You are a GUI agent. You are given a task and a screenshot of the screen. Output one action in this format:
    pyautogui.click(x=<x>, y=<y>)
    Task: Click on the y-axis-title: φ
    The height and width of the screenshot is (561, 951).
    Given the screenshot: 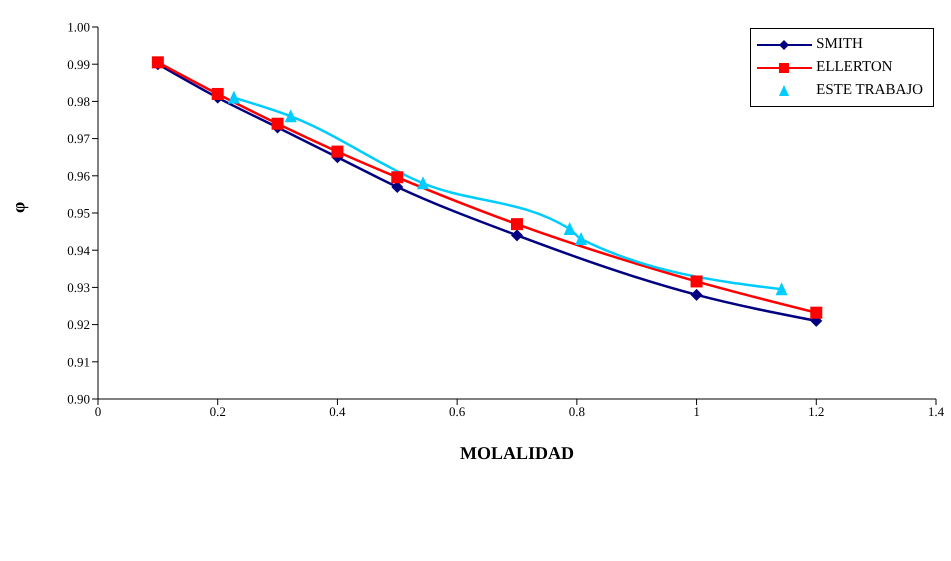 What is the action you would take?
    pyautogui.click(x=18, y=207)
    